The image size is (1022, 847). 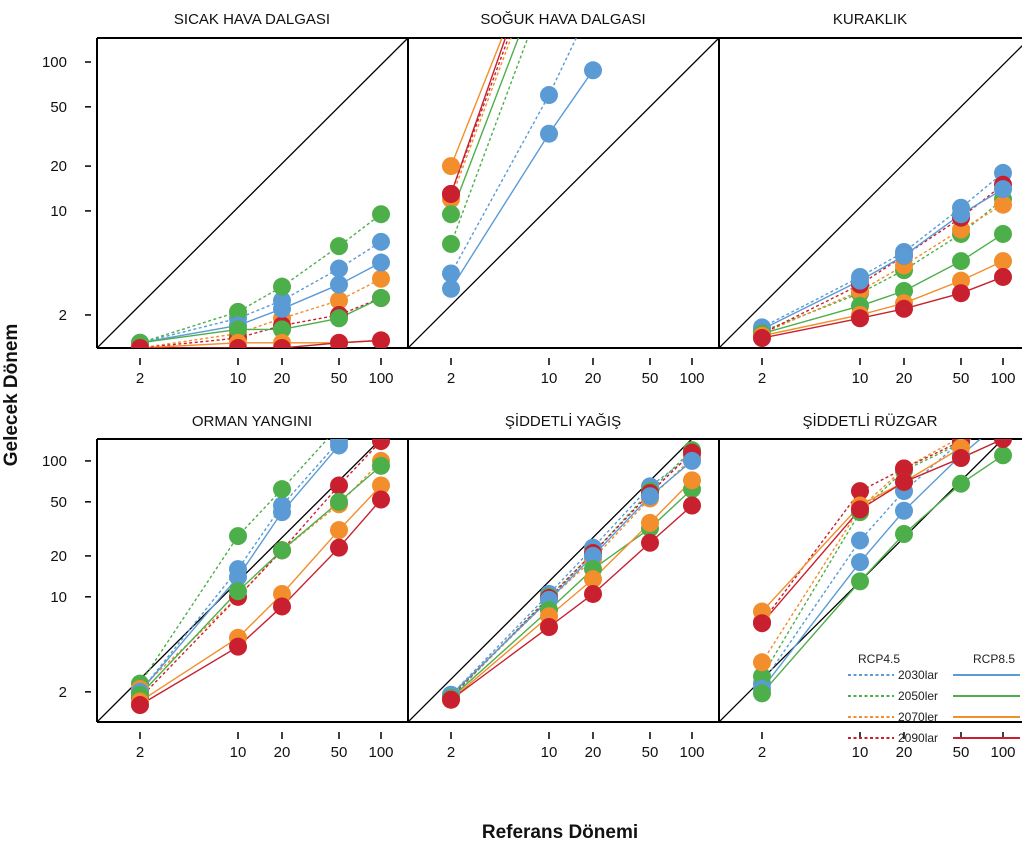 I want to click on panel-title: KURAKLIK, so click(x=870, y=19).